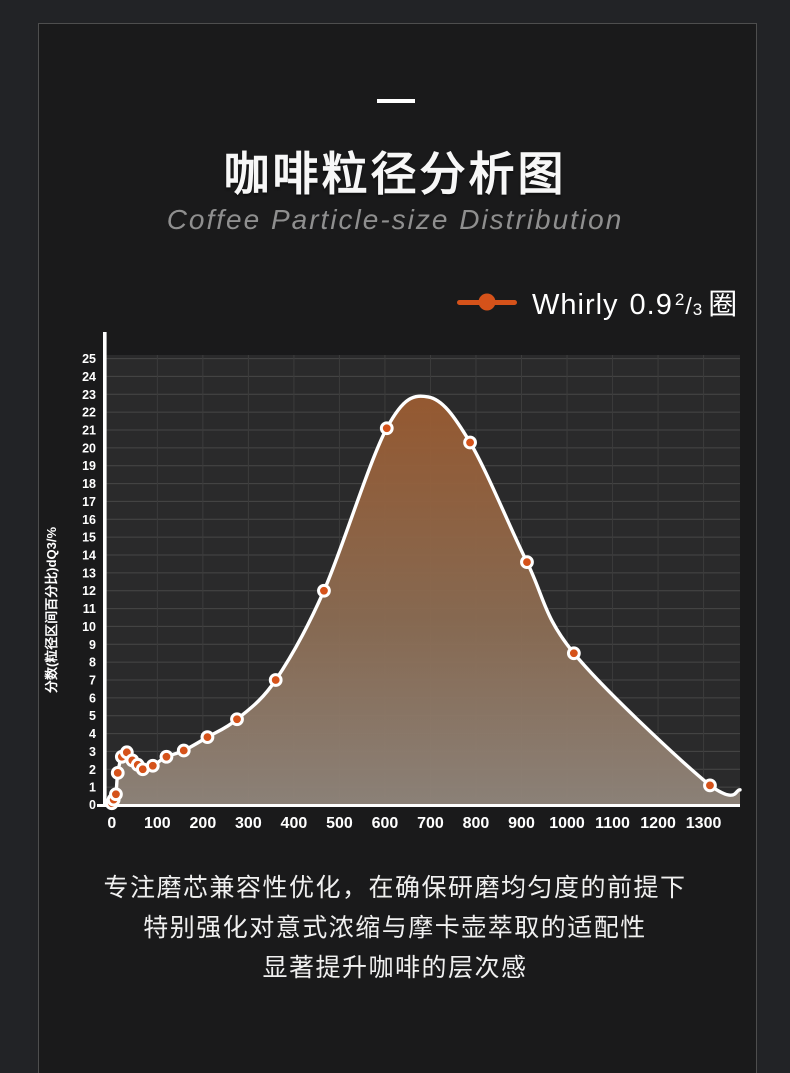 Image resolution: width=790 pixels, height=1073 pixels. Describe the element at coordinates (395, 968) in the screenshot. I see `caption-line-3: 显著提升咖啡的层次感` at that location.